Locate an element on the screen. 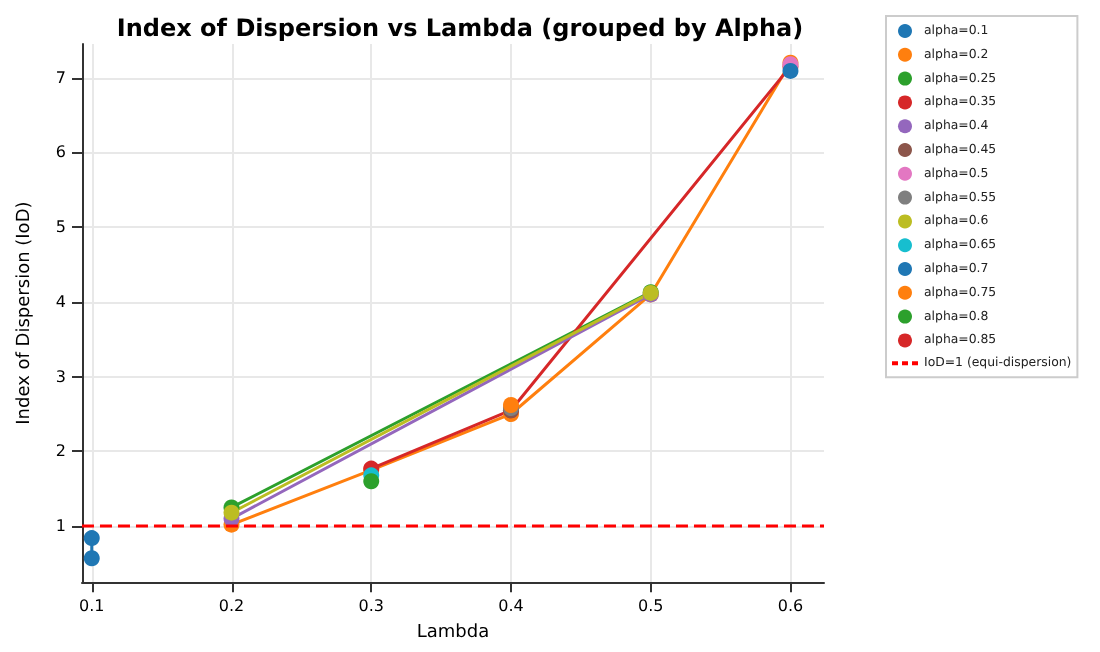 Image resolution: width=1100 pixels, height=652 pixels. x-tick-label: 0.2 is located at coordinates (231, 606).